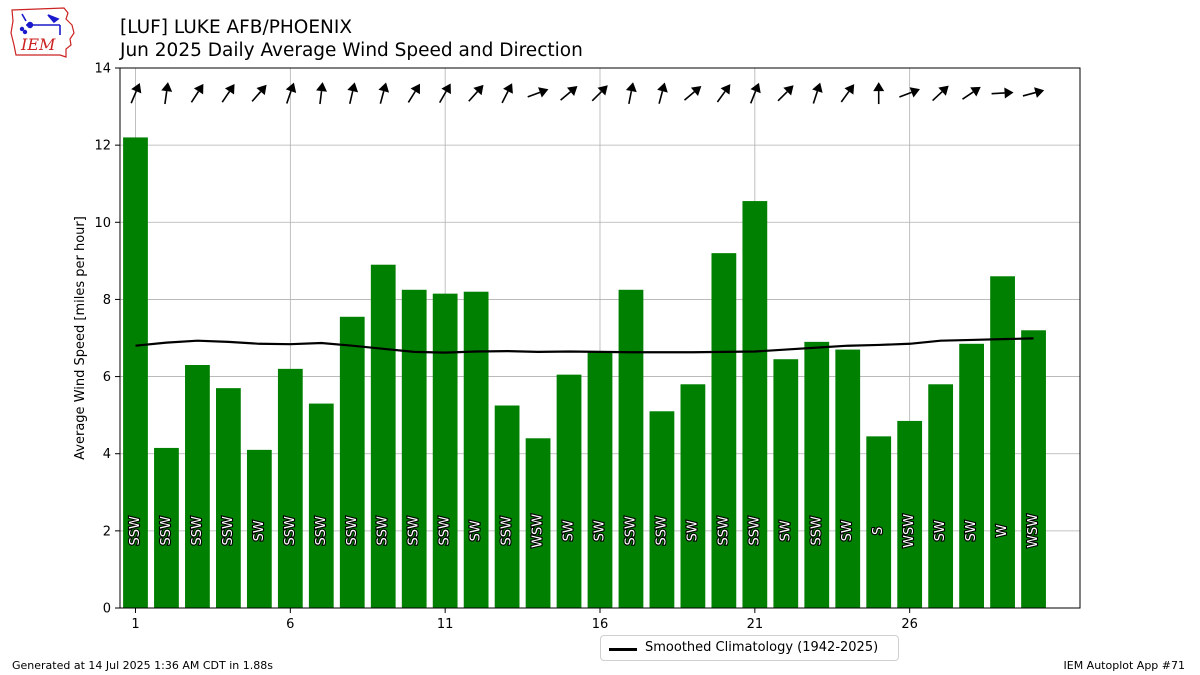 Image resolution: width=1200 pixels, height=675 pixels. What do you see at coordinates (135, 624) in the screenshot?
I see `x-tick-label: 1` at bounding box center [135, 624].